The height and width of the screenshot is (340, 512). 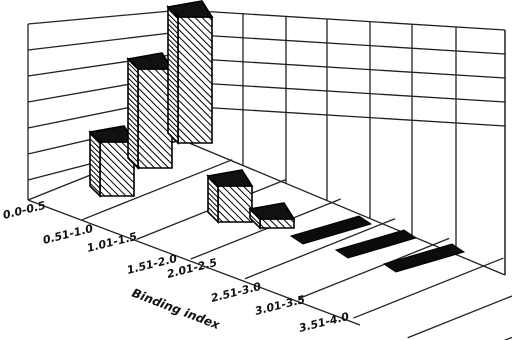 I want to click on x-tick-label: 0.0-0.5, so click(x=25, y=210).